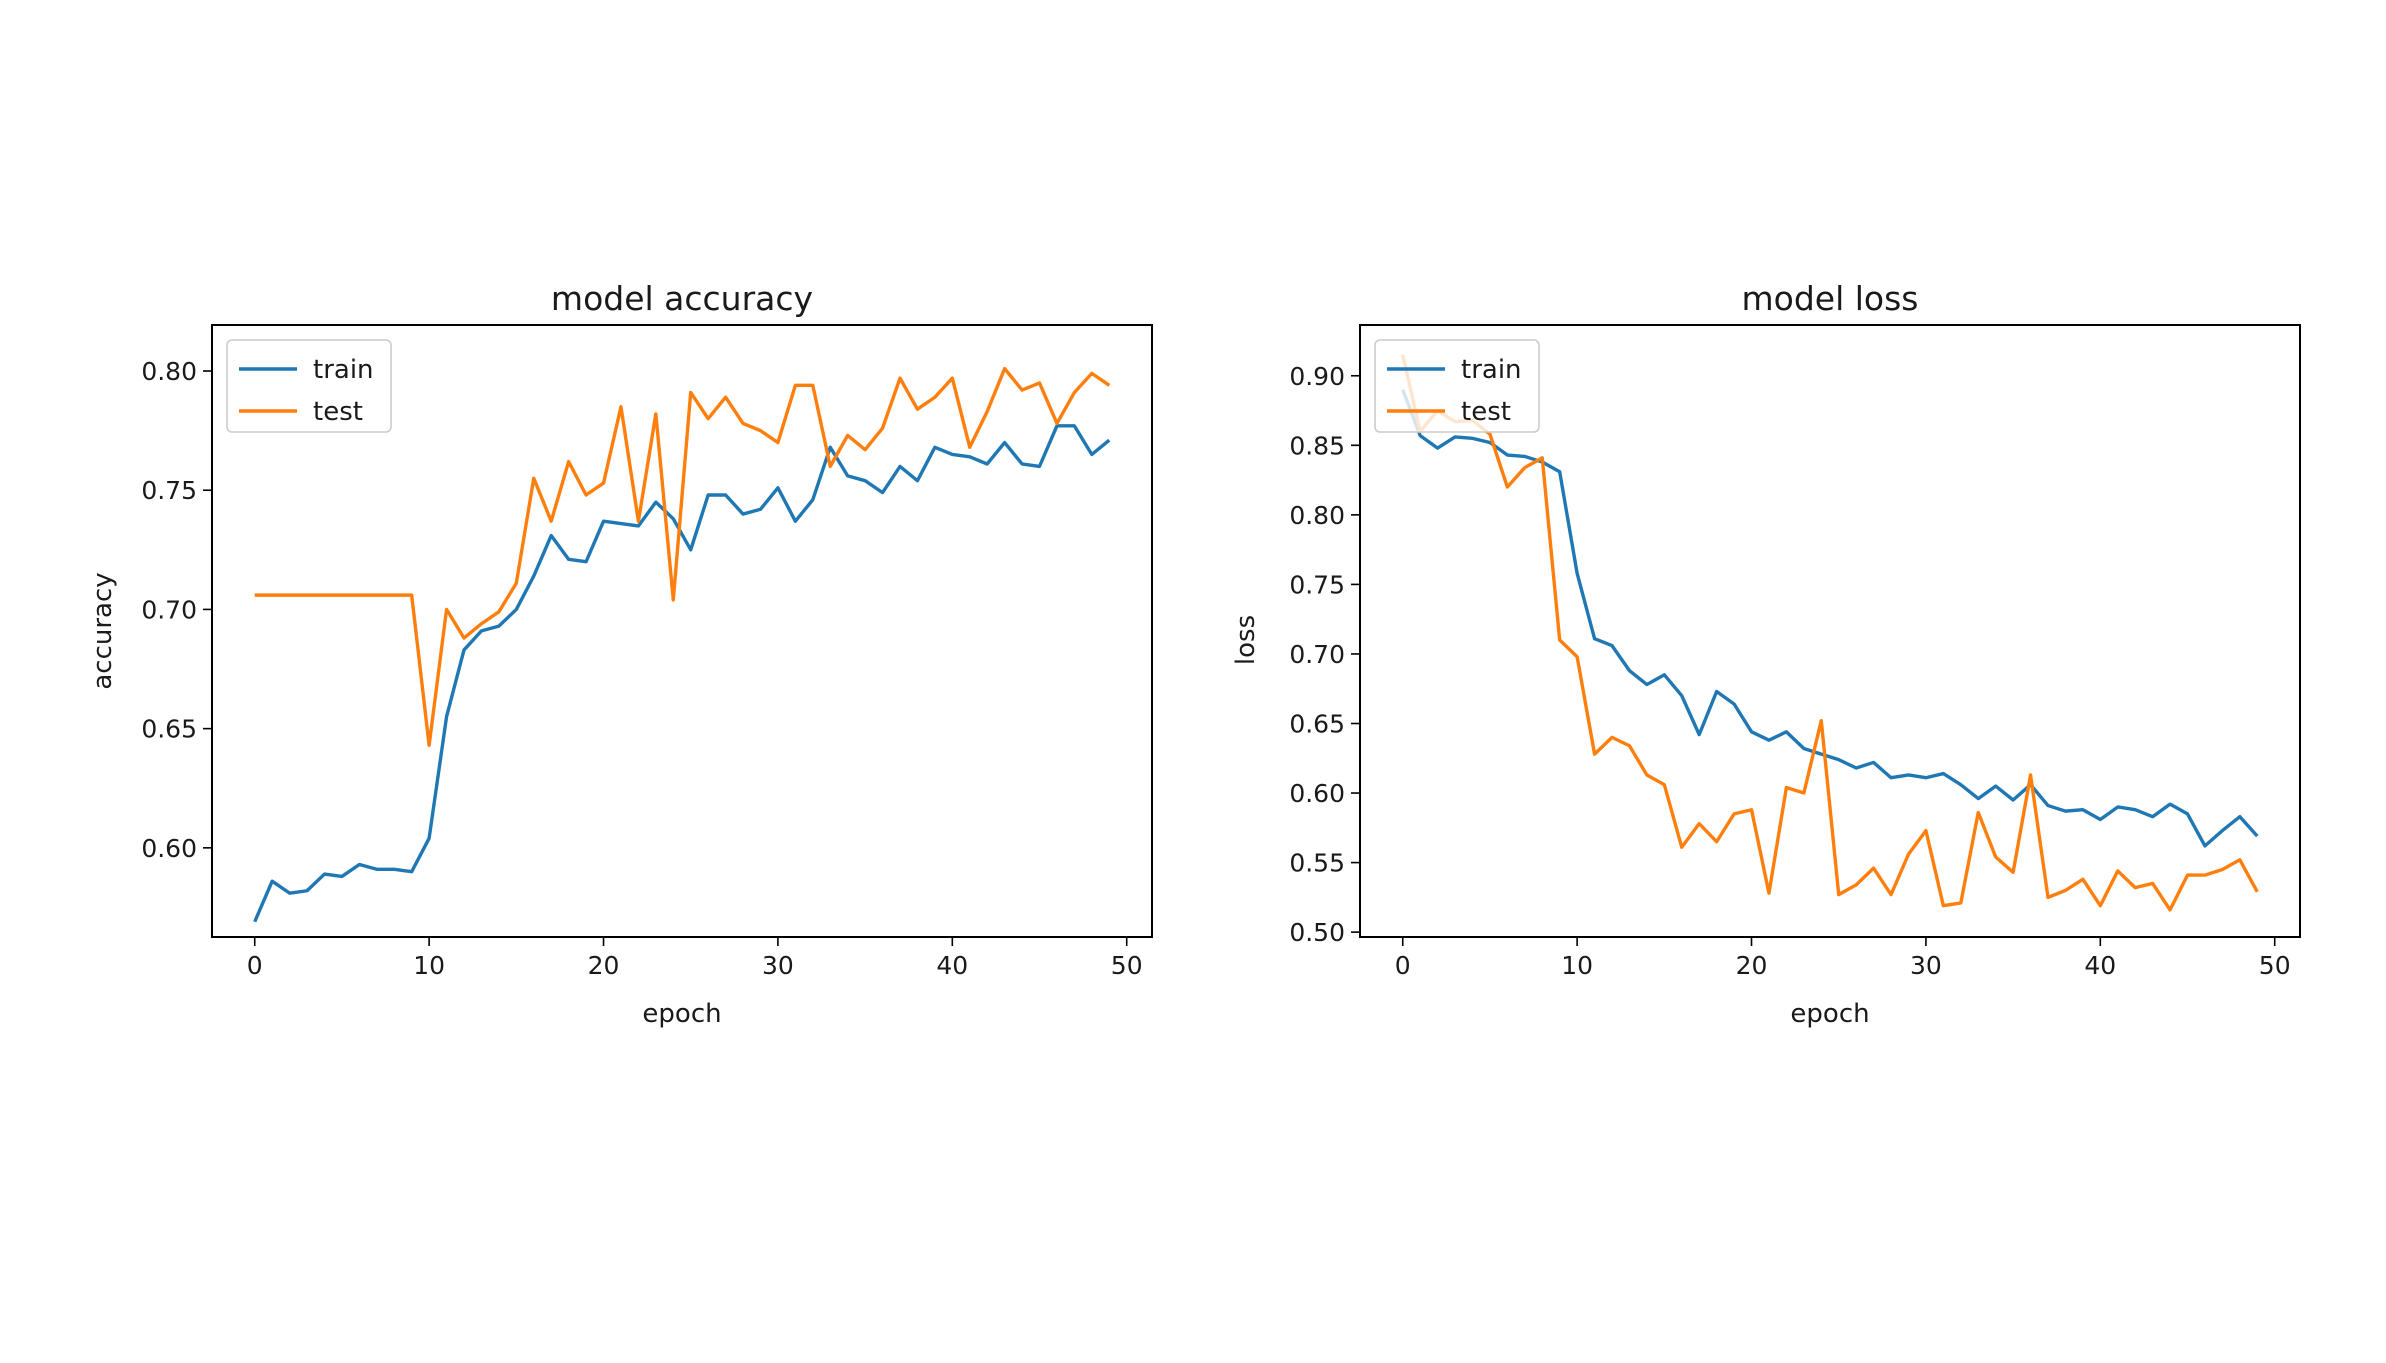 The width and height of the screenshot is (2386, 1363). What do you see at coordinates (169, 848) in the screenshot?
I see `accuracy-y-tick-label: 0.60` at bounding box center [169, 848].